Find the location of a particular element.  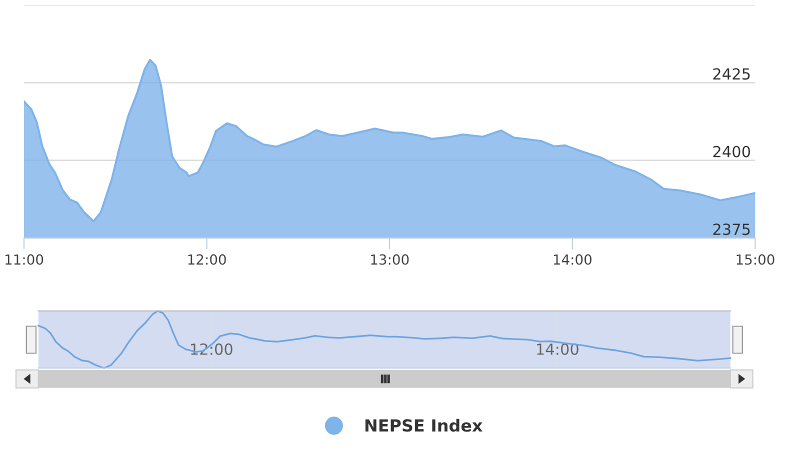

x-tick-label: 12:00 is located at coordinates (207, 259).